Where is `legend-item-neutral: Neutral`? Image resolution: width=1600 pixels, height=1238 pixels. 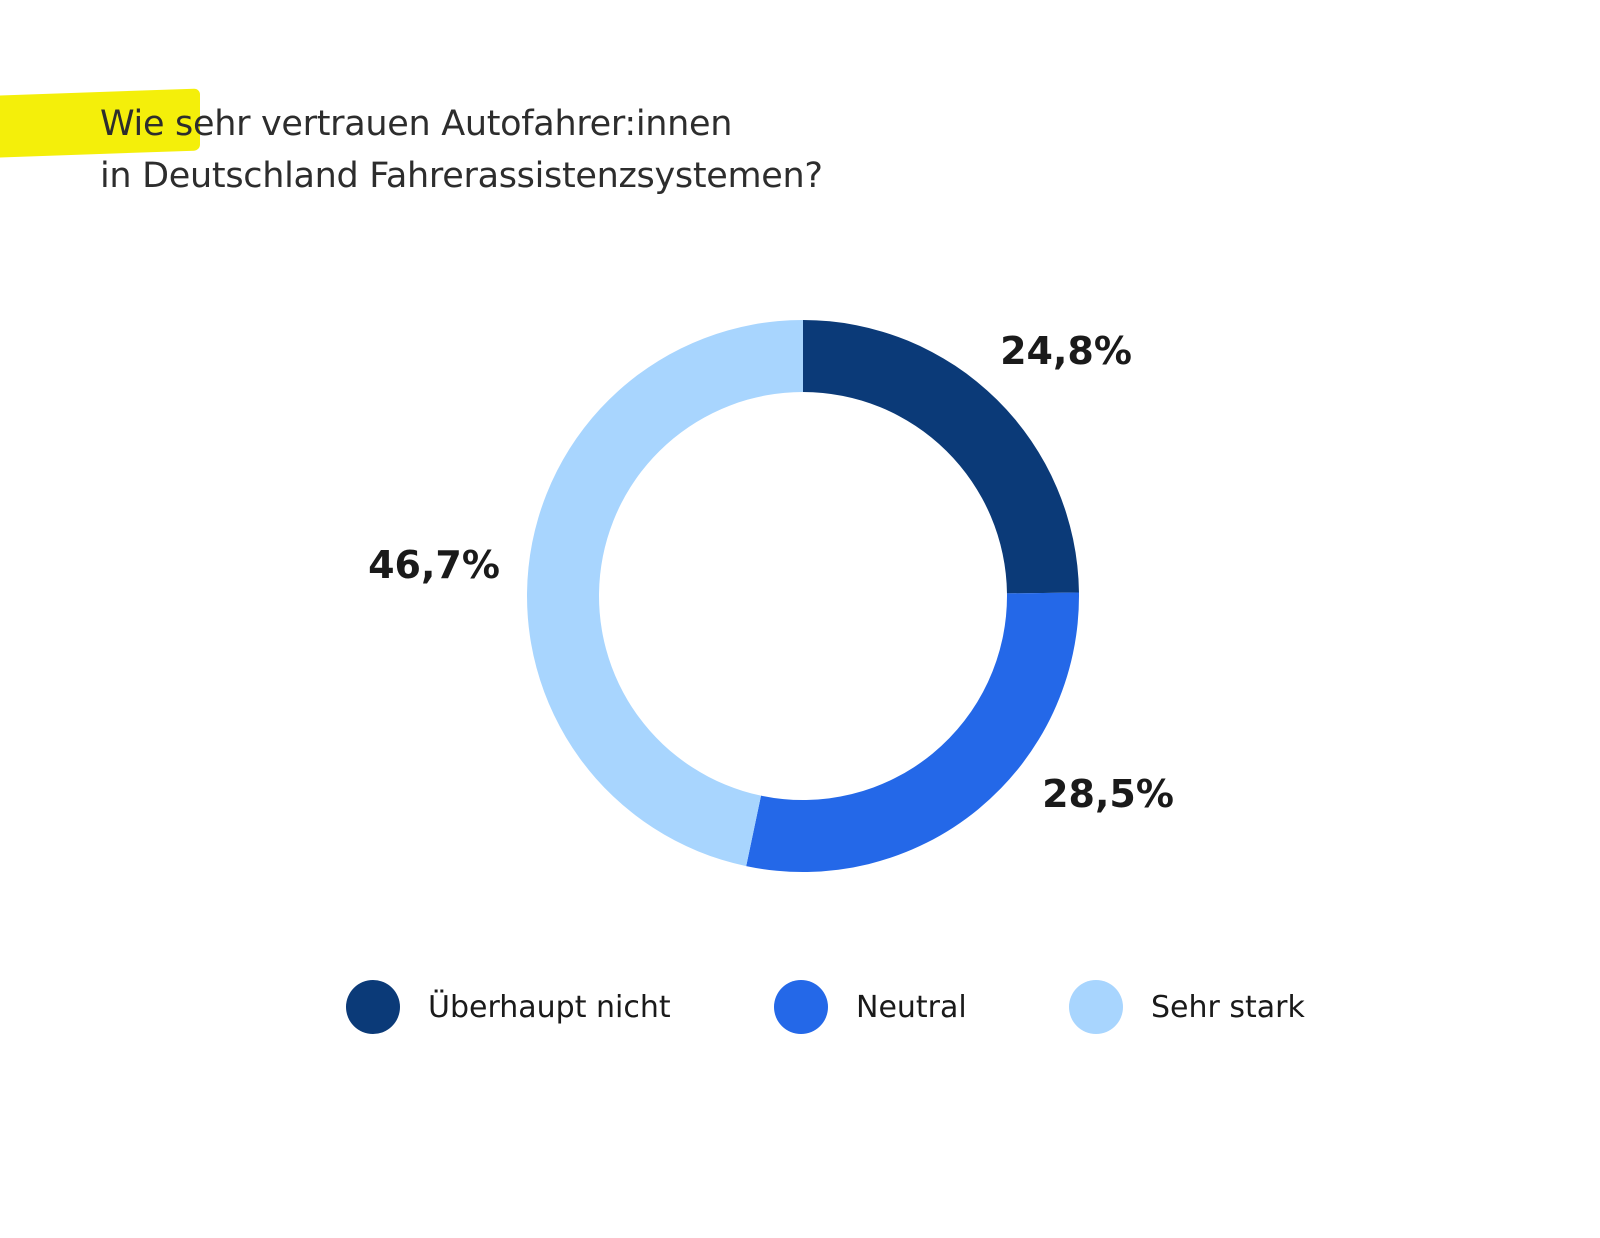 legend-item-neutral: Neutral is located at coordinates (870, 1007).